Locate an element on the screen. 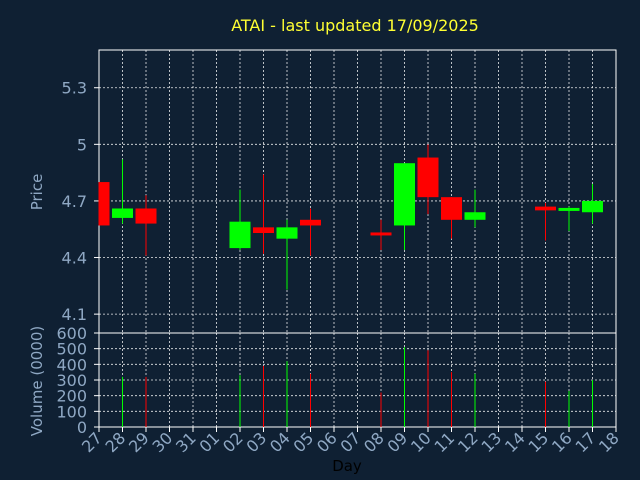  volume-tick-label: 300 is located at coordinates (71, 380).